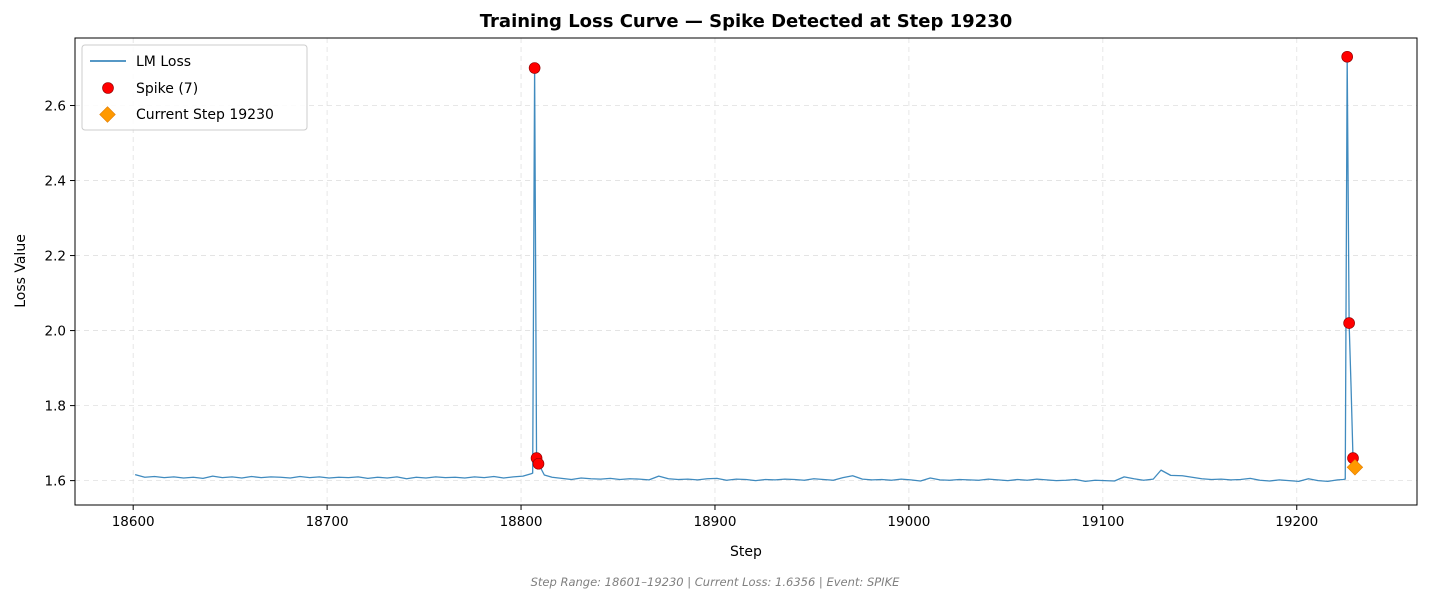 The width and height of the screenshot is (1429, 602). What do you see at coordinates (1296, 522) in the screenshot?
I see `x-tick-label: 19200` at bounding box center [1296, 522].